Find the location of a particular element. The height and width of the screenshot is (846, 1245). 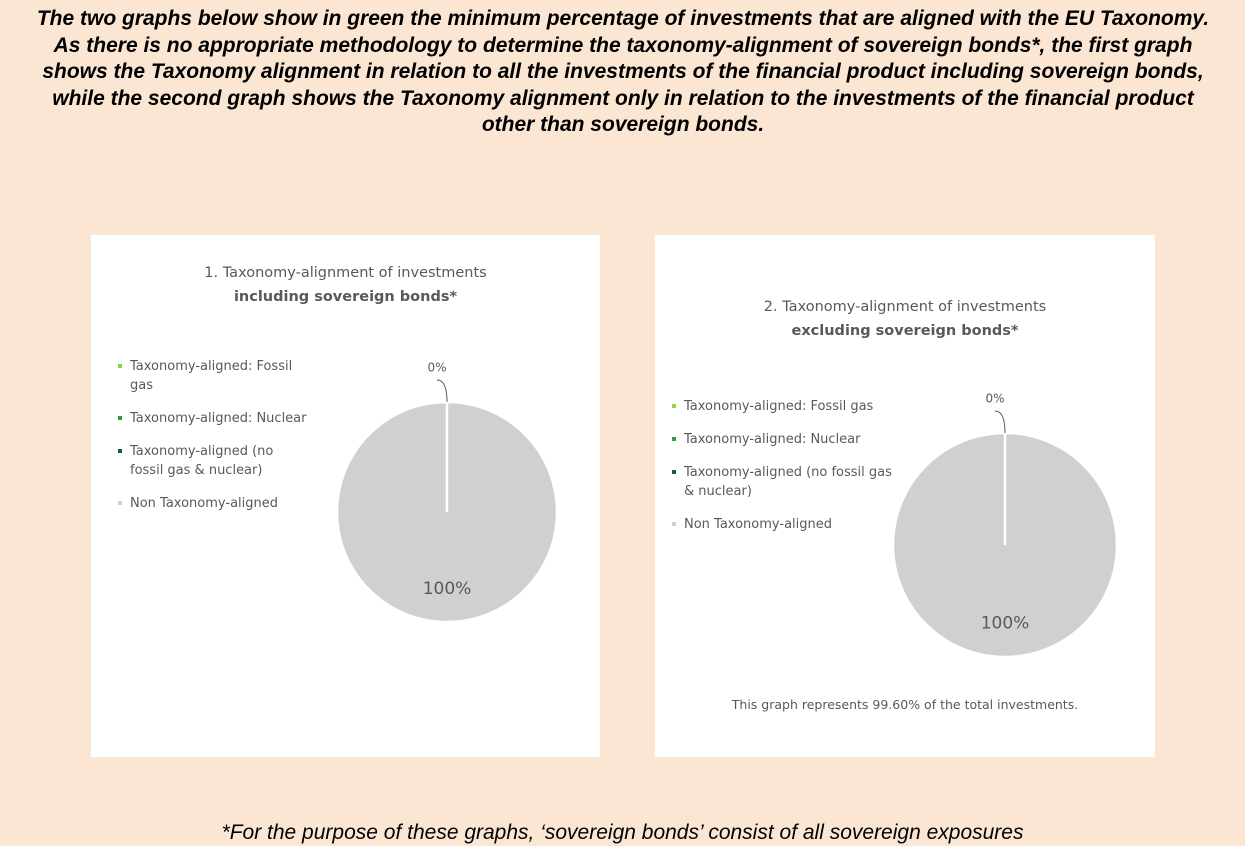

chart-subtitle: including sovereign bonds* is located at coordinates (345, 297).